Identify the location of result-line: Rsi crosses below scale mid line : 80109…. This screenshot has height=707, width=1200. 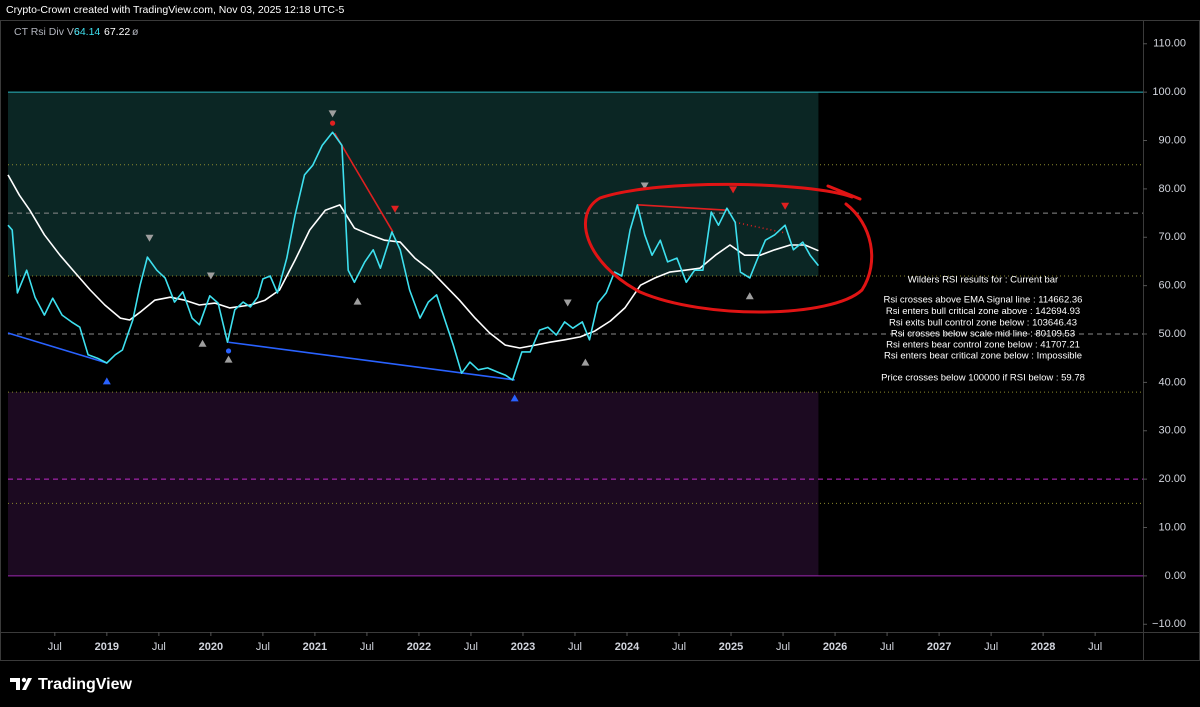
(983, 334).